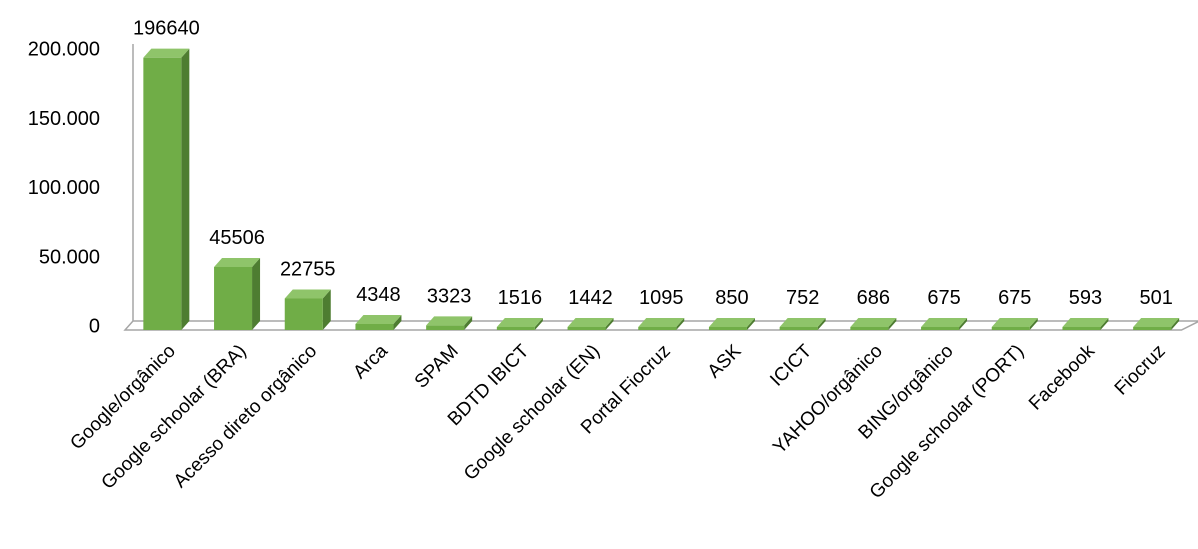 The image size is (1198, 549). Describe the element at coordinates (731, 298) in the screenshot. I see `data-label: 850` at that location.